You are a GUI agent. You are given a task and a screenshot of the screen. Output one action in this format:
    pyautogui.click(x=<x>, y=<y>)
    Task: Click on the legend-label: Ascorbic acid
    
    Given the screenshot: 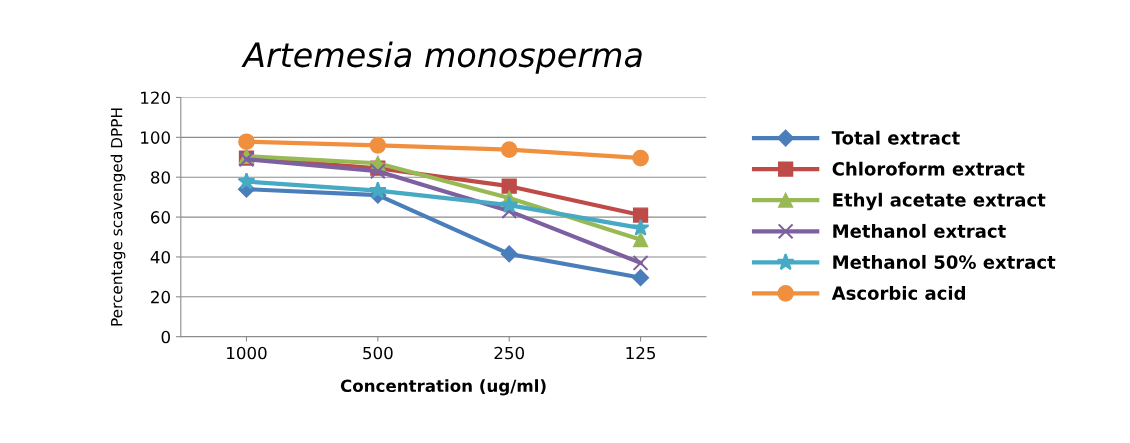 What is the action you would take?
    pyautogui.click(x=898, y=292)
    